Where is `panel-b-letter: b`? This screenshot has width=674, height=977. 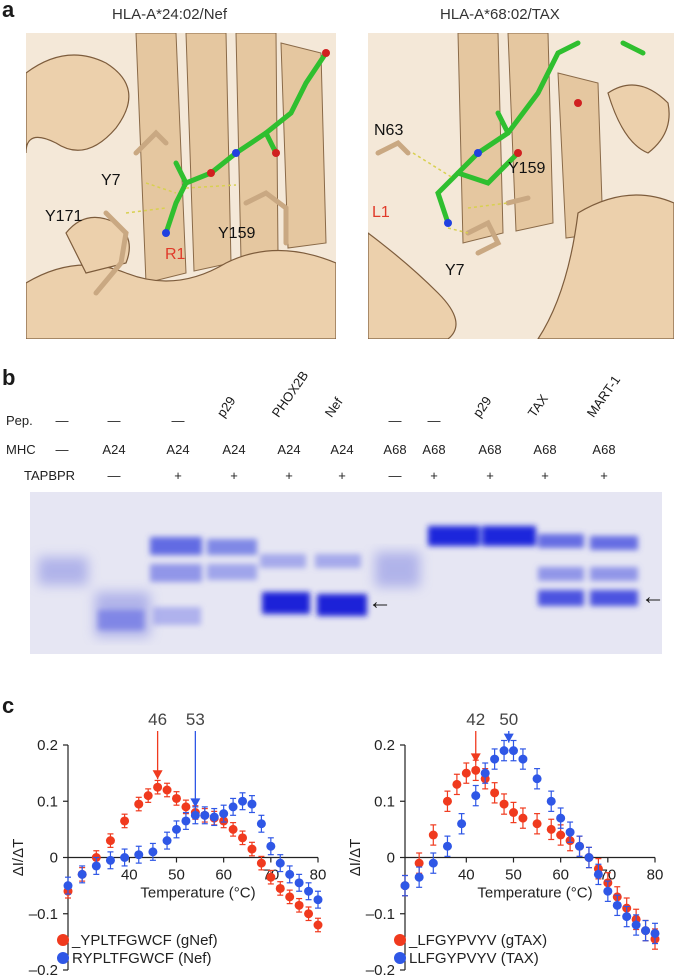 panel-b-letter: b is located at coordinates (9, 377).